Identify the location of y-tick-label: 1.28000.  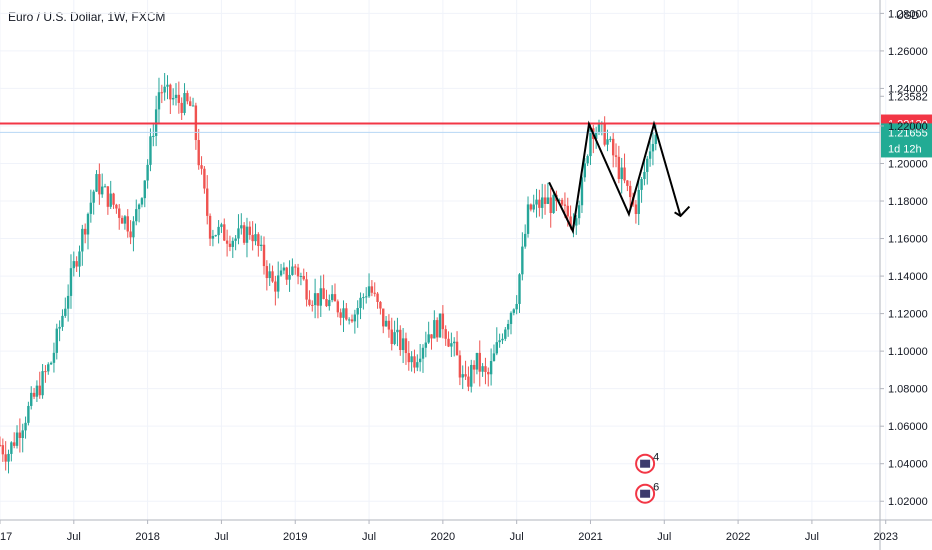
(908, 14).